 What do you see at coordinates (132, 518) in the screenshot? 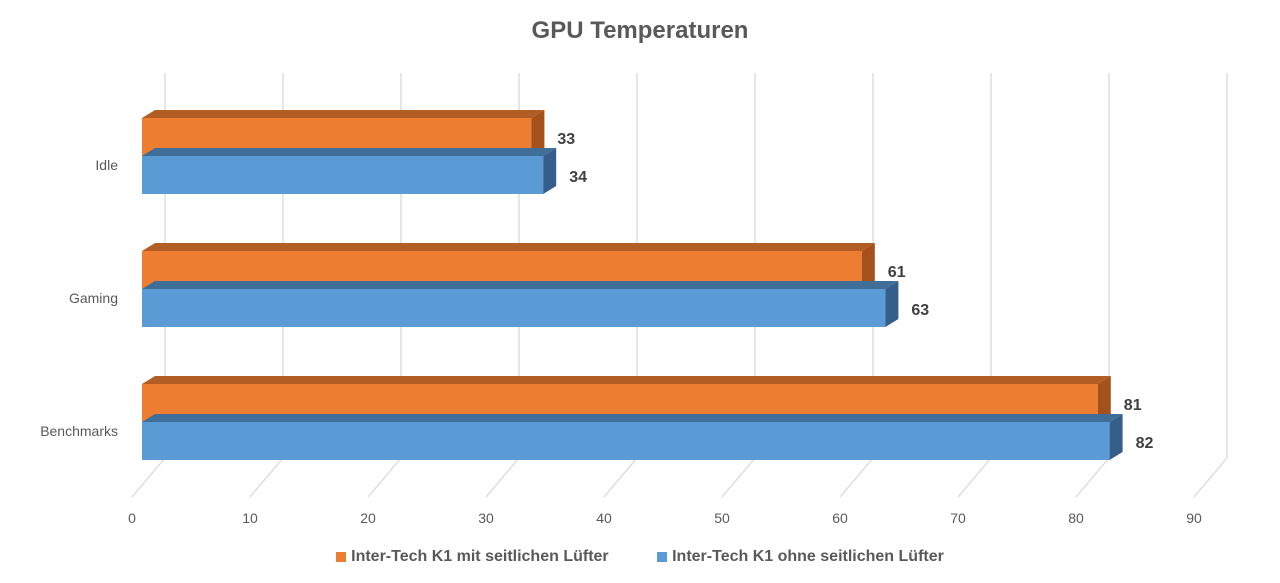
I see `x-tick-label: 0` at bounding box center [132, 518].